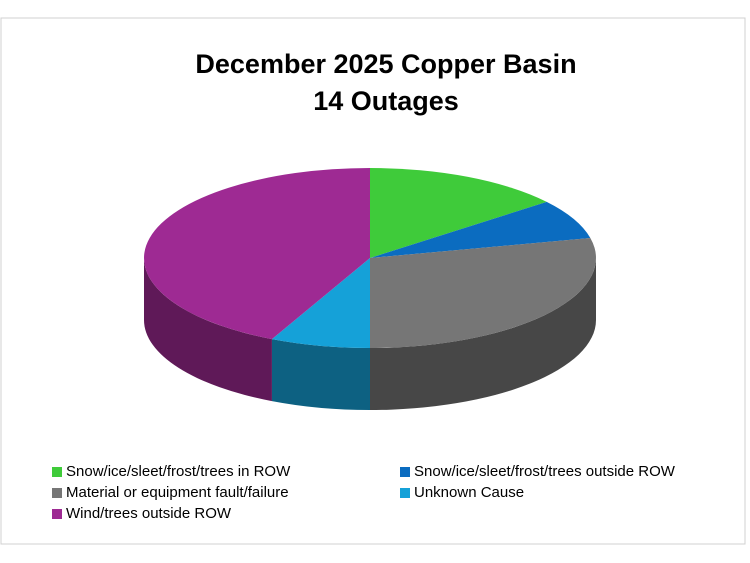 Image resolution: width=750 pixels, height=563 pixels. I want to click on chart-subtitle: 14 Outages, so click(386, 101).